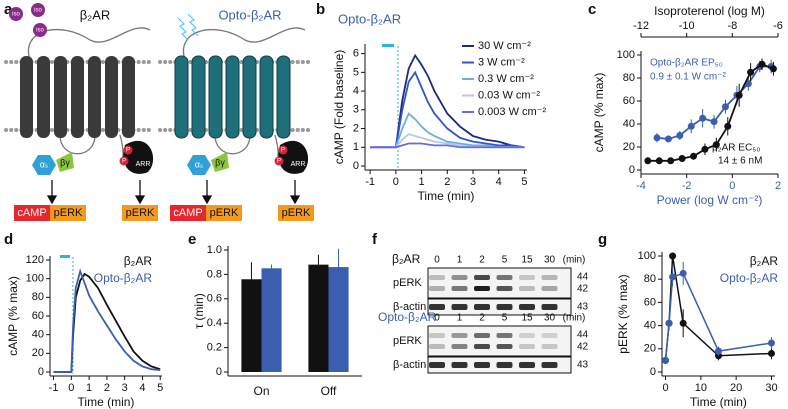 The height and width of the screenshot is (409, 788). Describe the element at coordinates (77, 97) in the screenshot. I see `helices` at that location.